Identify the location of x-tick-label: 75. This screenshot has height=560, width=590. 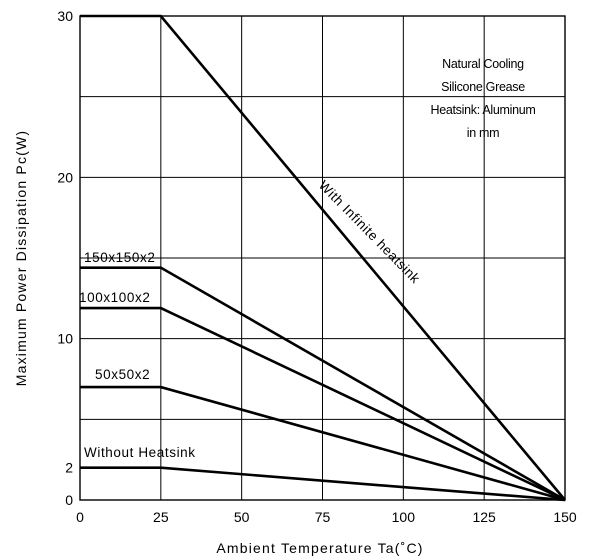
(323, 517).